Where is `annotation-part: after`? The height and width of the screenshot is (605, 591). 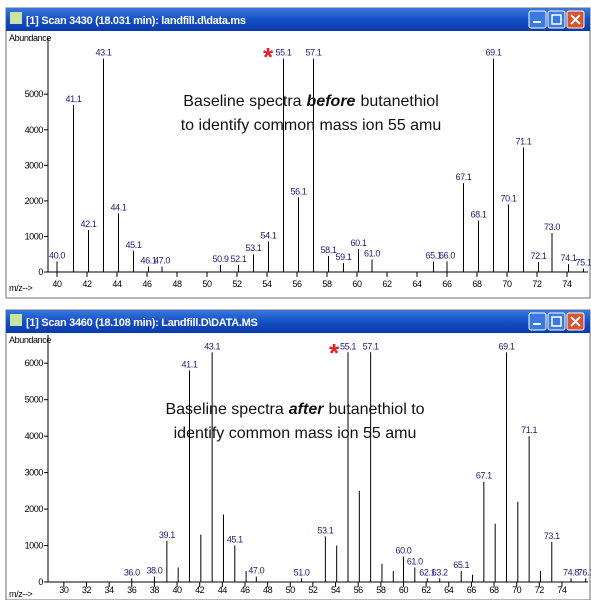 annotation-part: after is located at coordinates (306, 409).